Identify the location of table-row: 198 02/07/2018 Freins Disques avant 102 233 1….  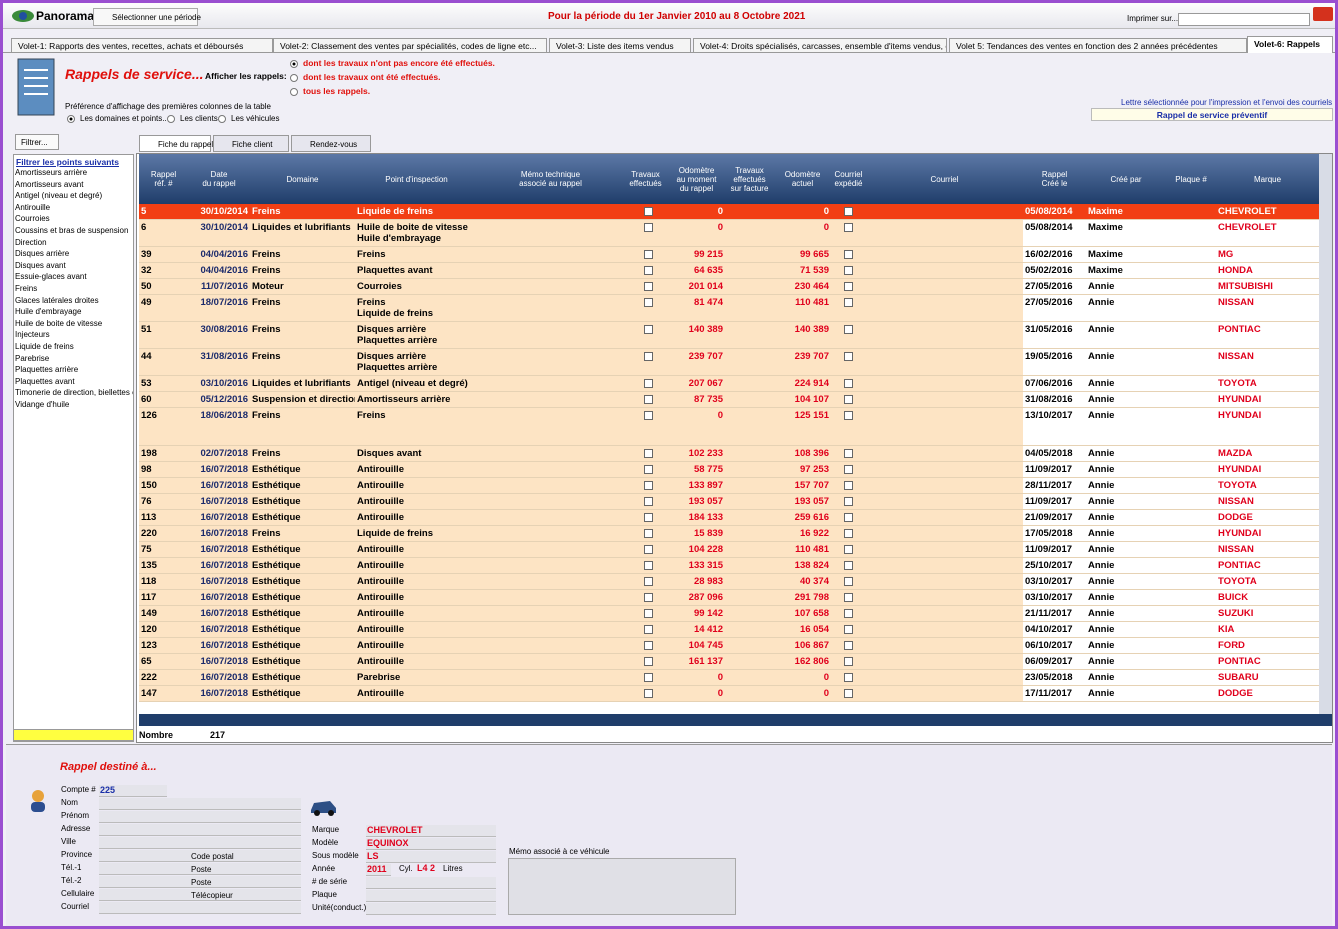
(729, 454).